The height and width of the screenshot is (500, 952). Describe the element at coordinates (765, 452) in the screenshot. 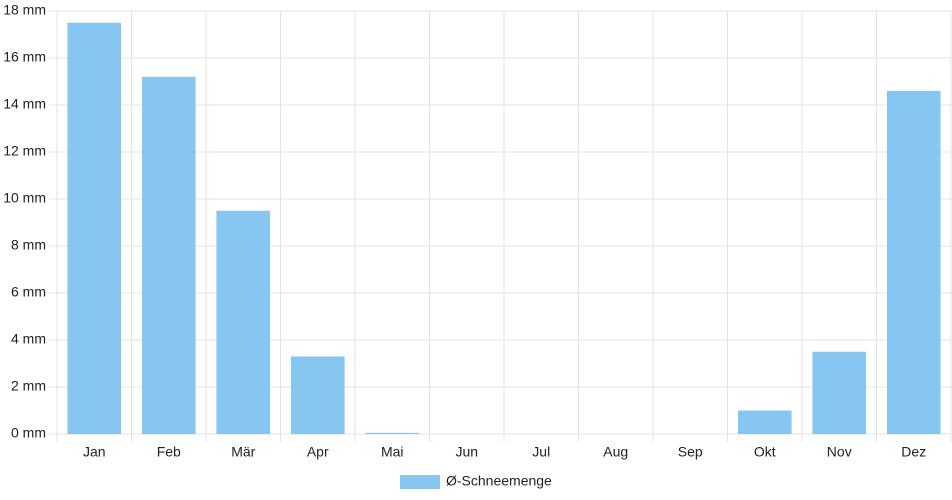

I see `x-tick-label: Okt` at that location.